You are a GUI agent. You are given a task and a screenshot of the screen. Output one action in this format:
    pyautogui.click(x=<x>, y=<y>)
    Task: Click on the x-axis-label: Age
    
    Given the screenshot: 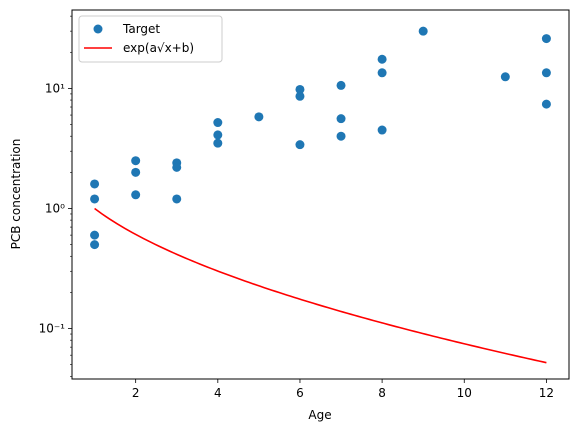 What is the action you would take?
    pyautogui.click(x=319, y=415)
    